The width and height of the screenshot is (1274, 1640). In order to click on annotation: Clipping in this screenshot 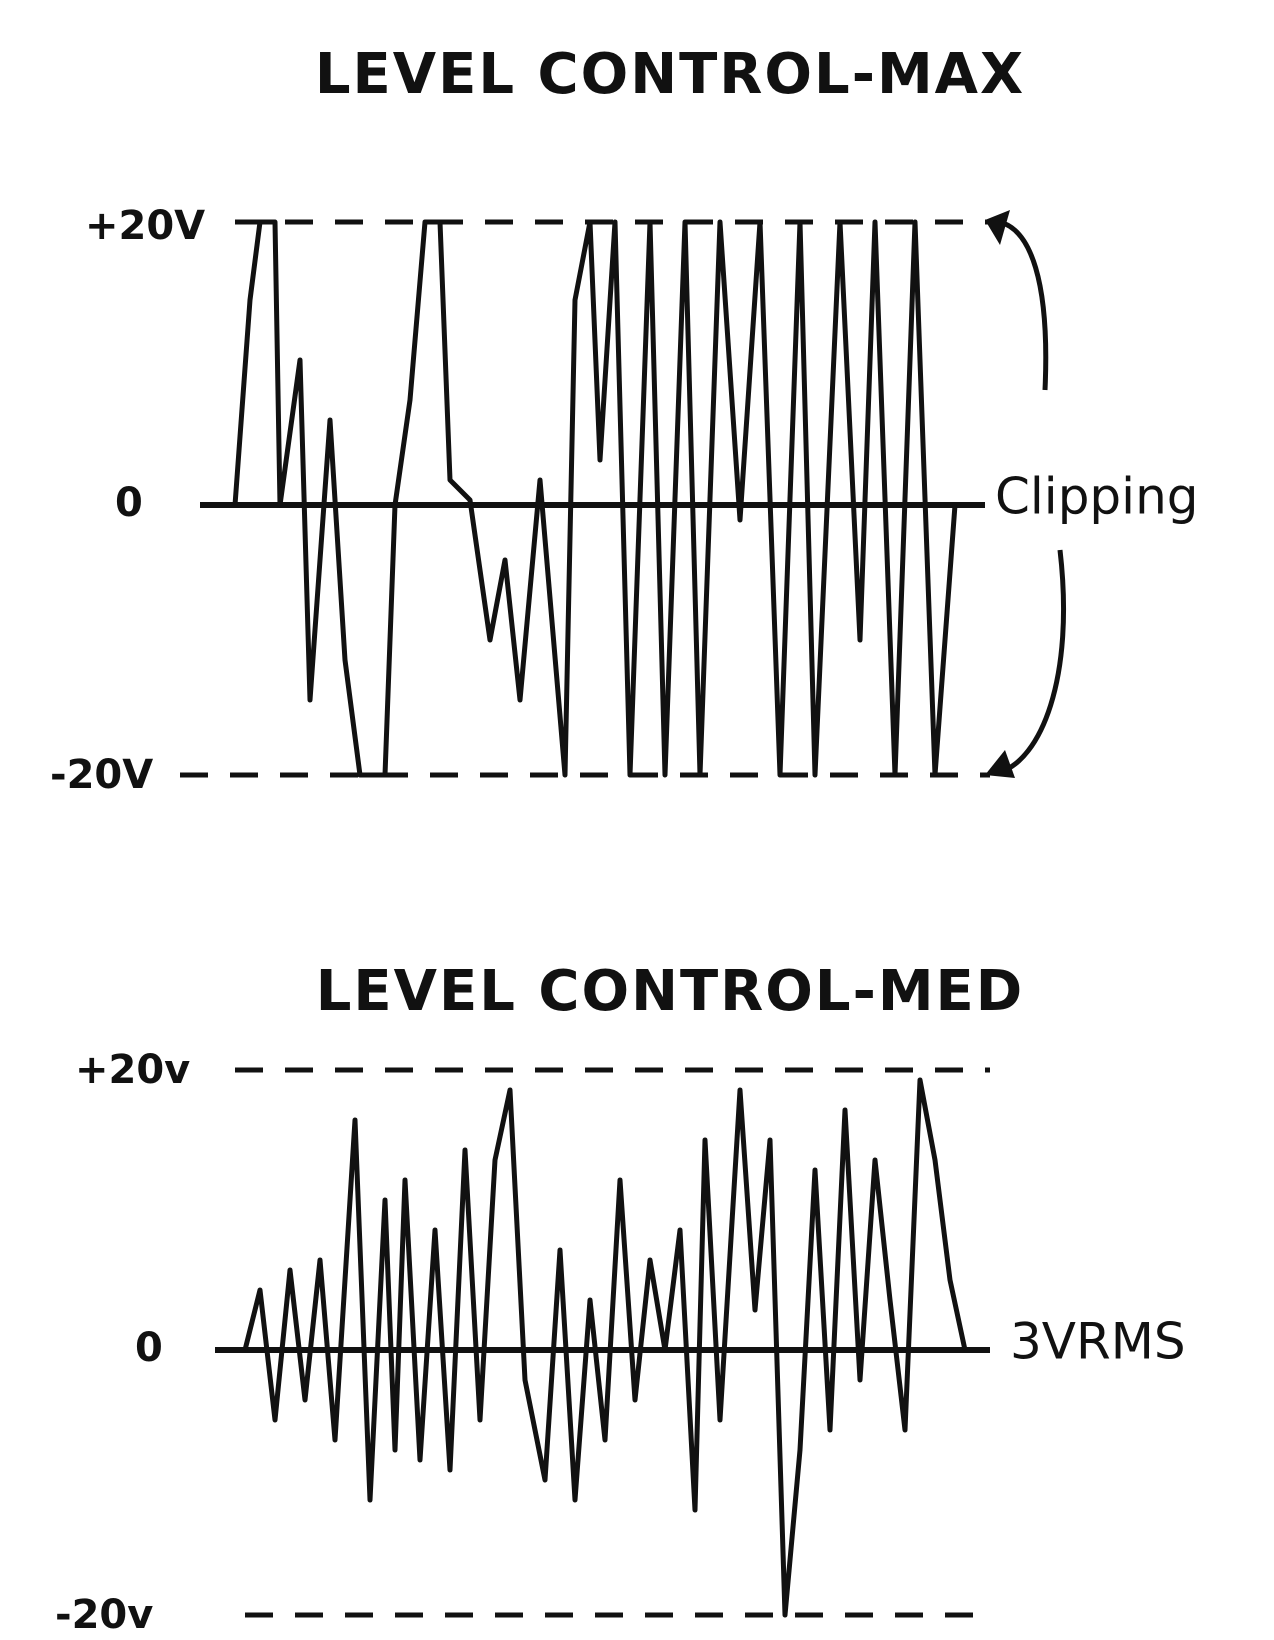, I will do `click(1097, 497)`.